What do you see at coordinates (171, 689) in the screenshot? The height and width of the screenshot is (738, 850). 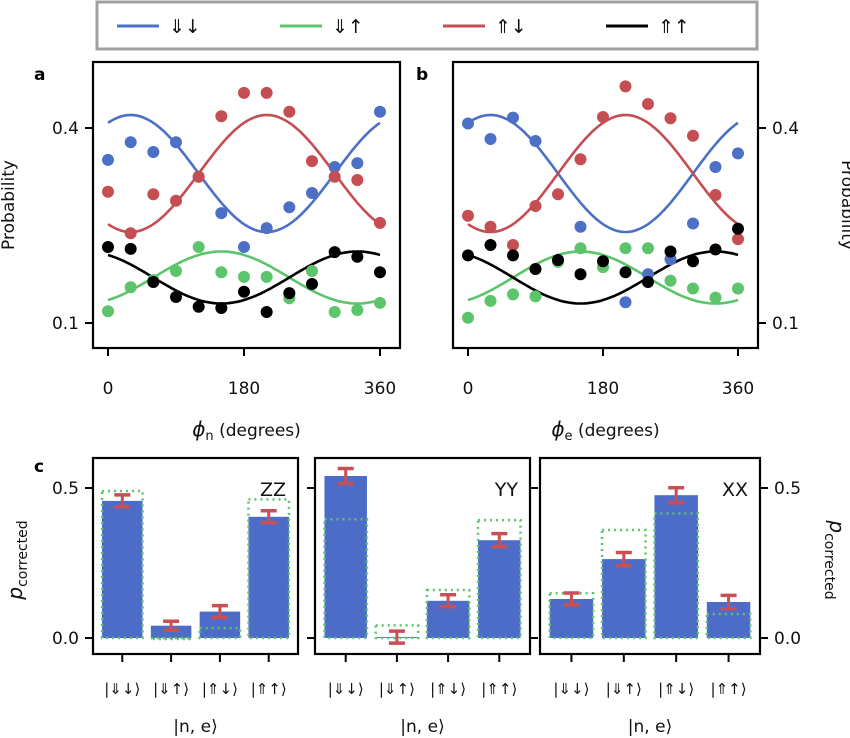 I see `x-tick-label: |⇓↑⟩` at bounding box center [171, 689].